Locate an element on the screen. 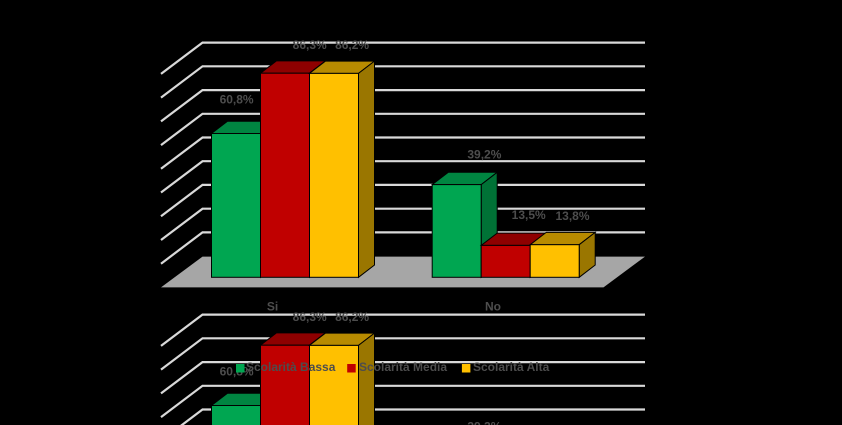 The height and width of the screenshot is (425, 842). svg-text: Si is located at coordinates (272, 307).